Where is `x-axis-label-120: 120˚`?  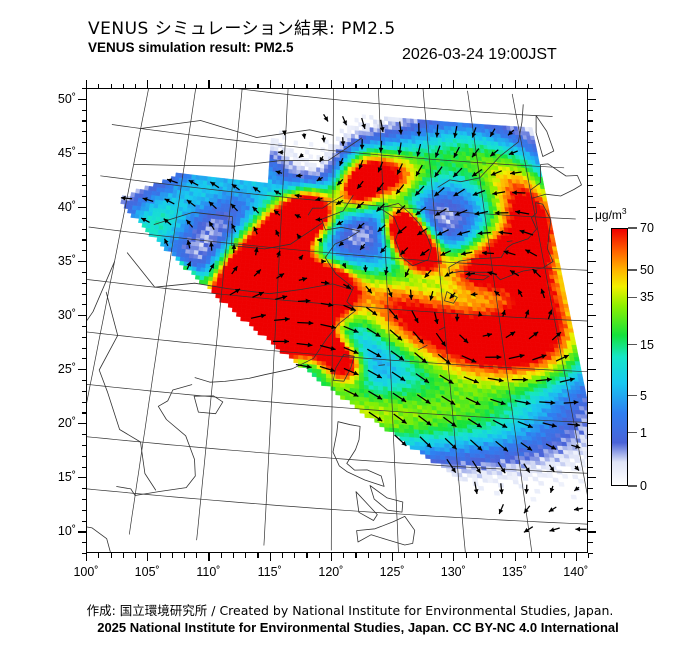 x-axis-label-120: 120˚ is located at coordinates (331, 572).